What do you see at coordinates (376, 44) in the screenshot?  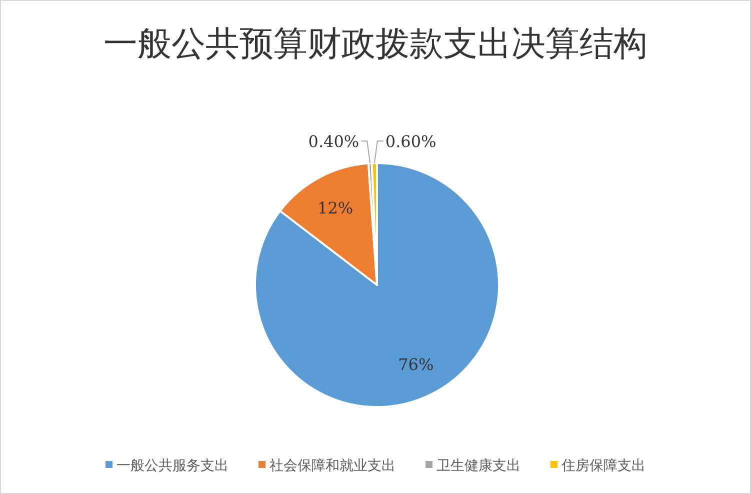 I see `title: 一般公共预算财政拨款支出决算结构` at bounding box center [376, 44].